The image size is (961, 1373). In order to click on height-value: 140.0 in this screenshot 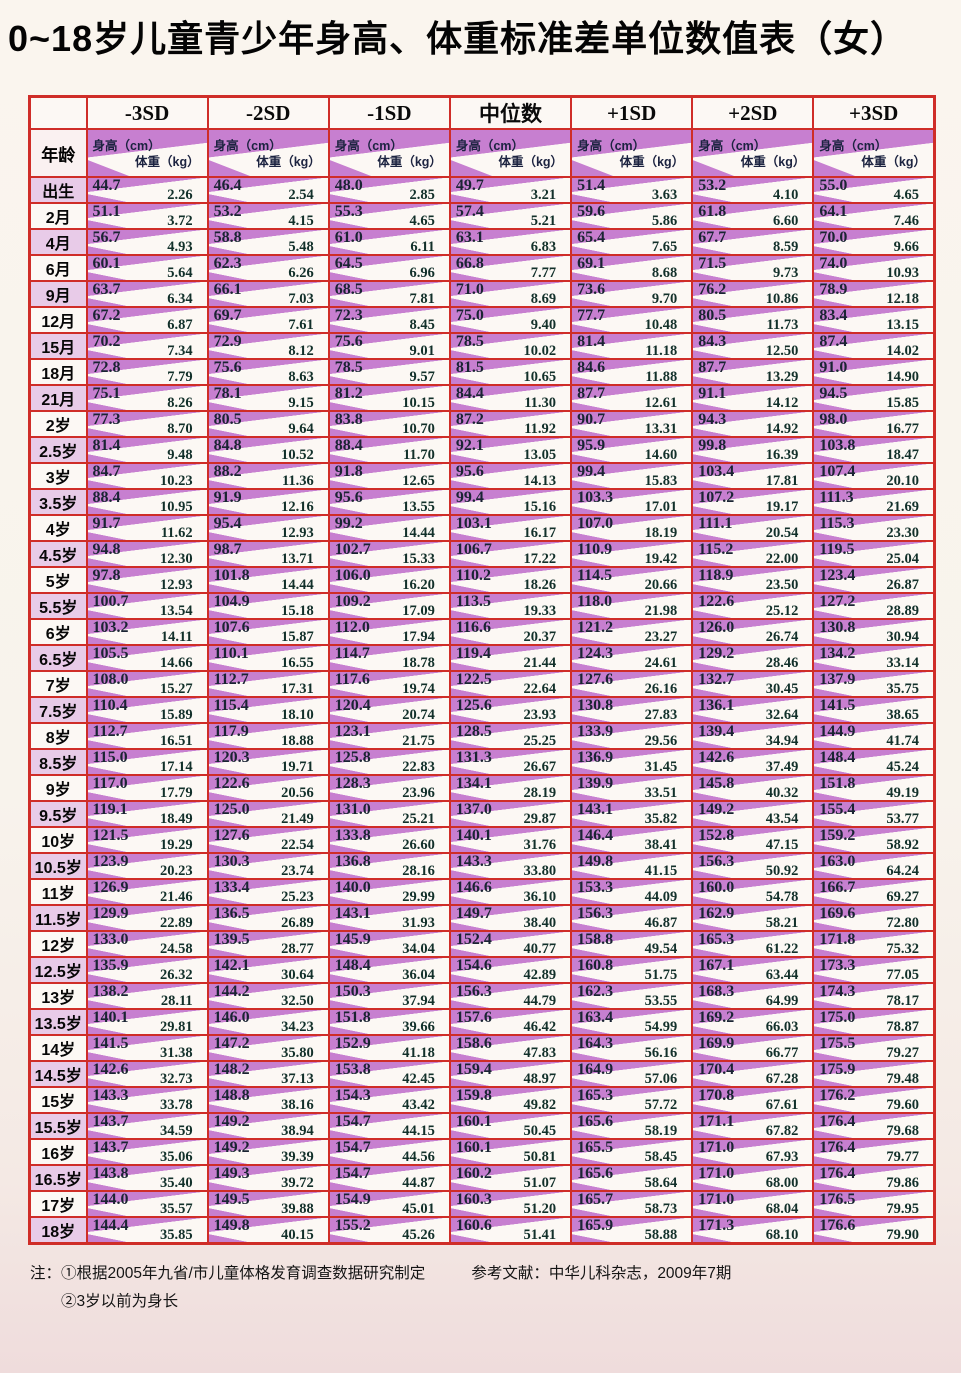, I will do `click(352, 887)`.